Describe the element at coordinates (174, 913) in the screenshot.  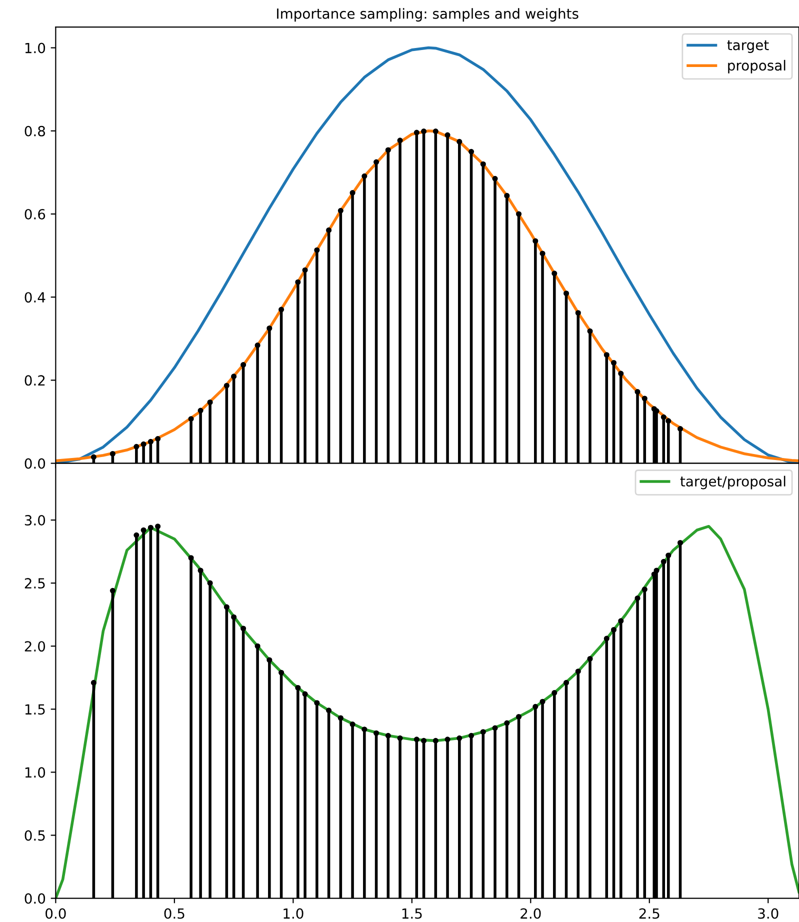
I see `x-tick-label: 0.5` at that location.